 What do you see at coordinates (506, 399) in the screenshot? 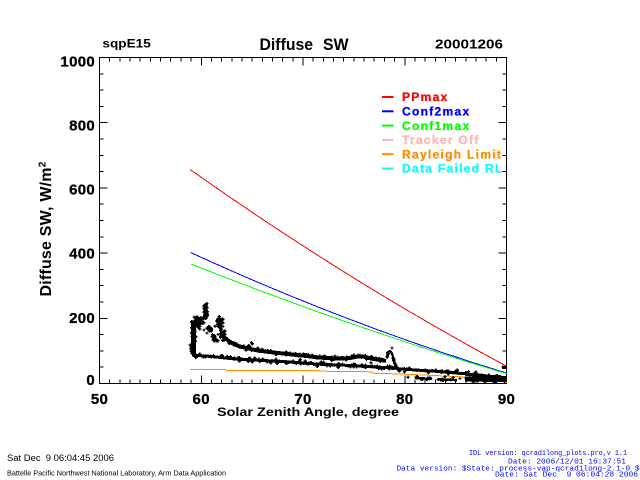
I see `svg-text: 90` at bounding box center [506, 399].